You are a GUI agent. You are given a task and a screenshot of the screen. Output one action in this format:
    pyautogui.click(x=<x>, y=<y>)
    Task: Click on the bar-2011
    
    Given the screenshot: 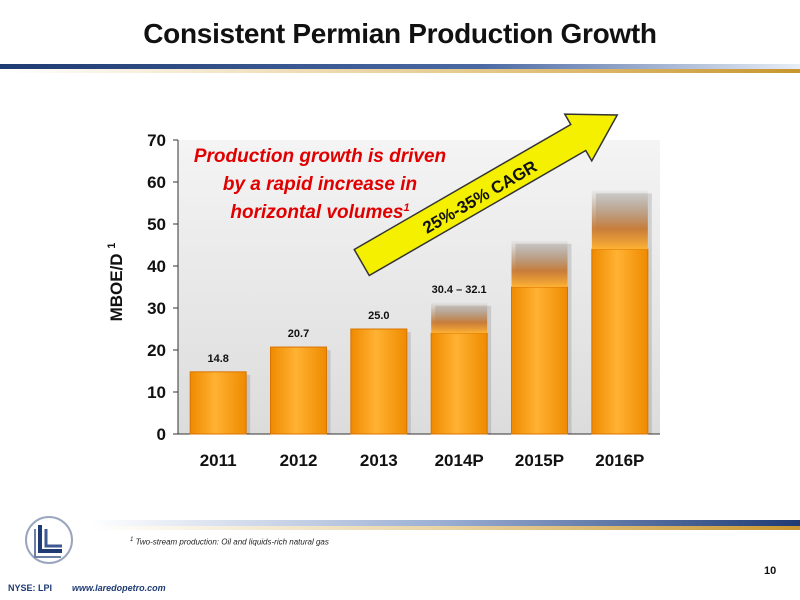 What is the action you would take?
    pyautogui.click(x=218, y=403)
    